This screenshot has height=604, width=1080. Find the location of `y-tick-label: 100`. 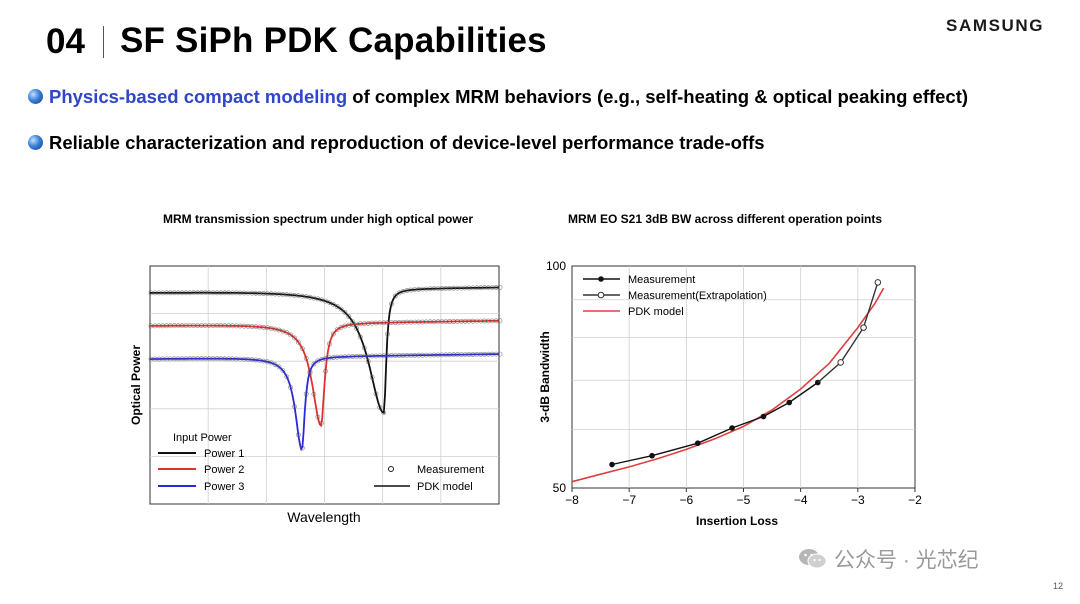

y-tick-label: 100 is located at coordinates (556, 266).